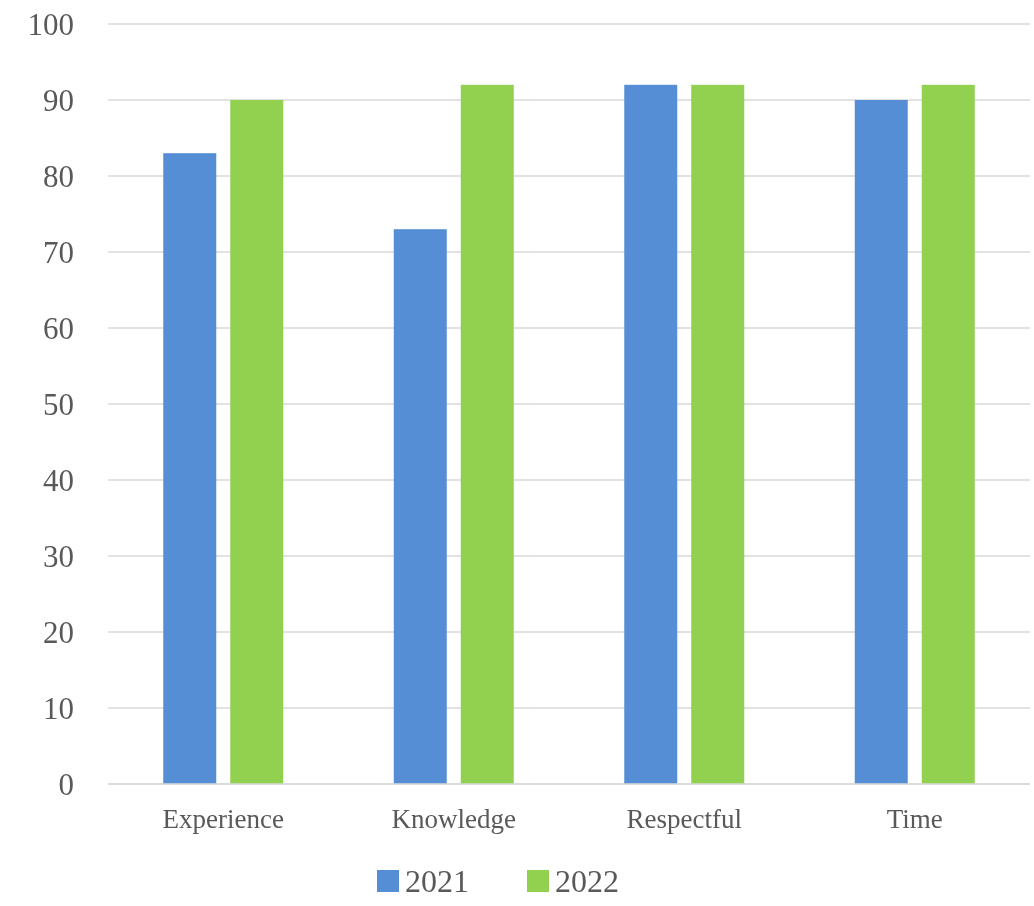 The image size is (1034, 906). I want to click on y-tick-label: 30, so click(58, 556).